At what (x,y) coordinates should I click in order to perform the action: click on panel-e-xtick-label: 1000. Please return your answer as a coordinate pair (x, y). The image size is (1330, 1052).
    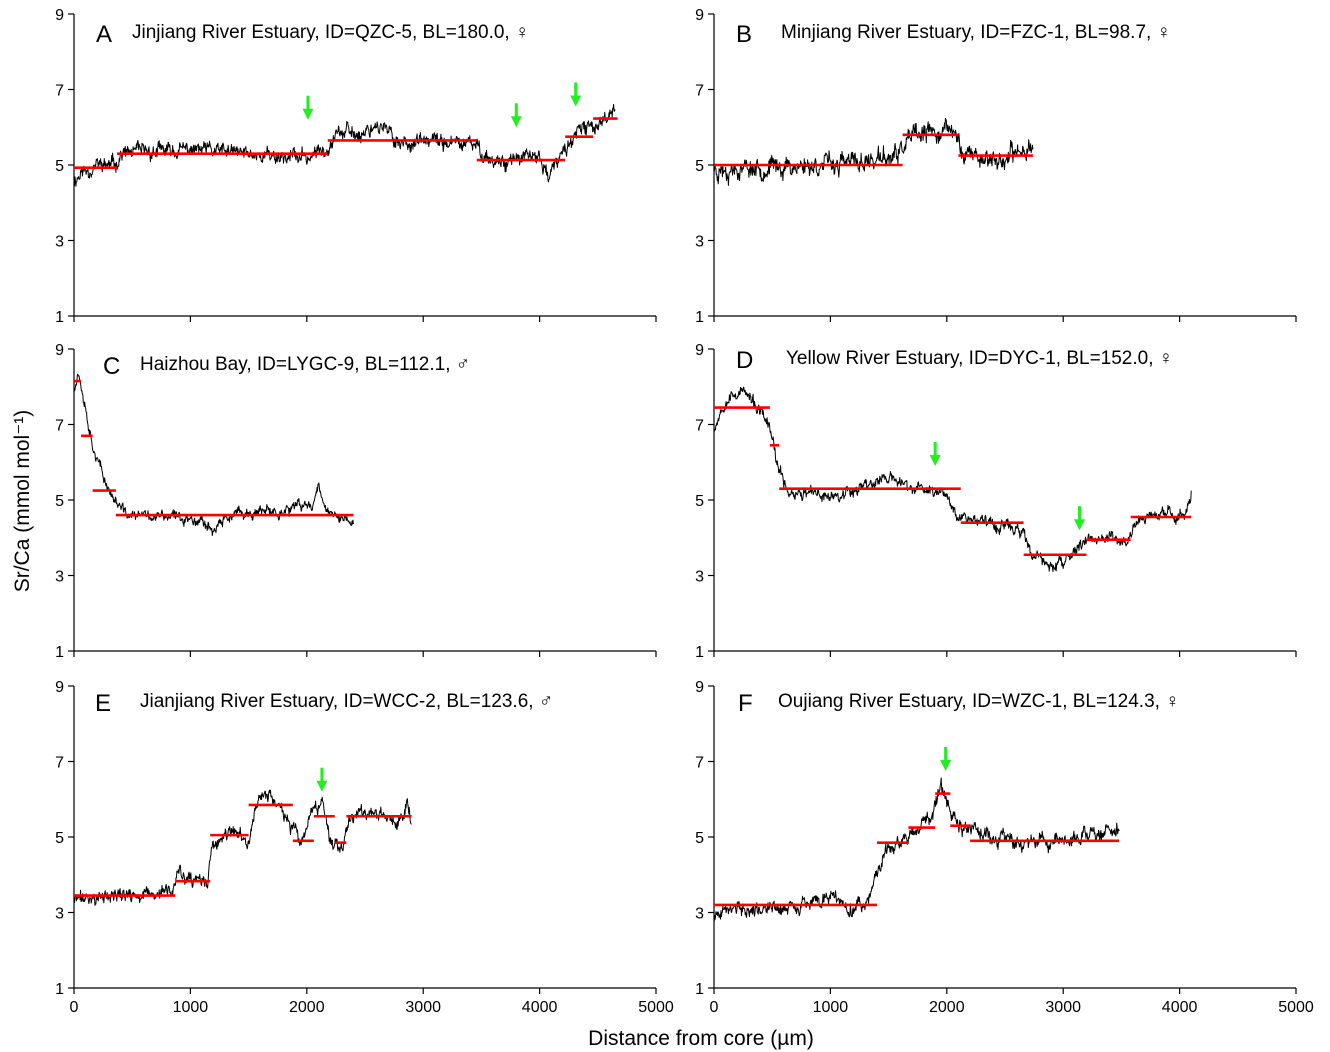
    Looking at the image, I should click on (191, 1007).